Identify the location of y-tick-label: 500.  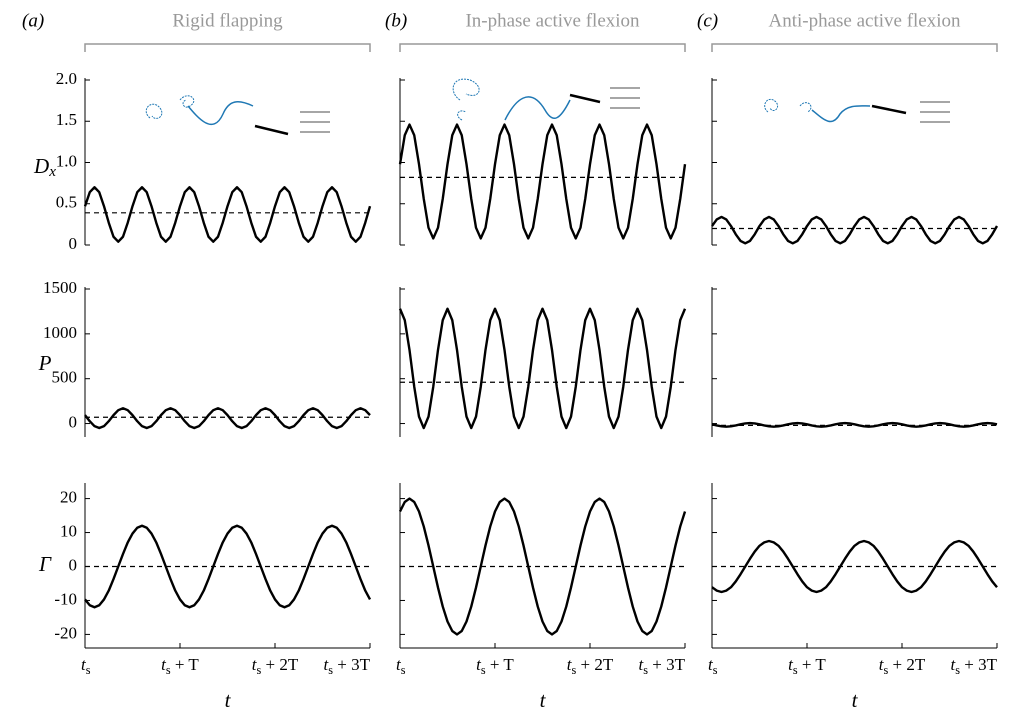
(65, 377).